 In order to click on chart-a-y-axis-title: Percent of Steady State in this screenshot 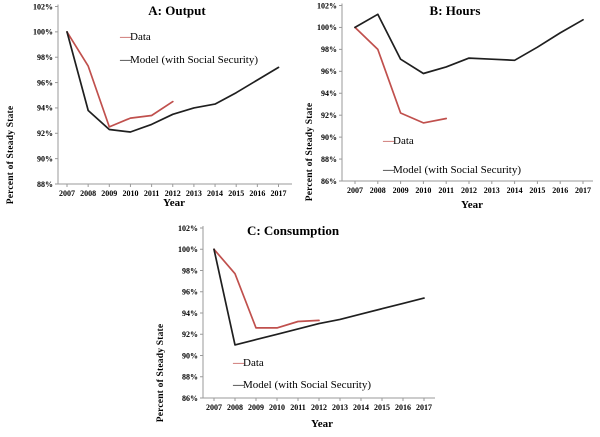, I will do `click(11, 155)`.